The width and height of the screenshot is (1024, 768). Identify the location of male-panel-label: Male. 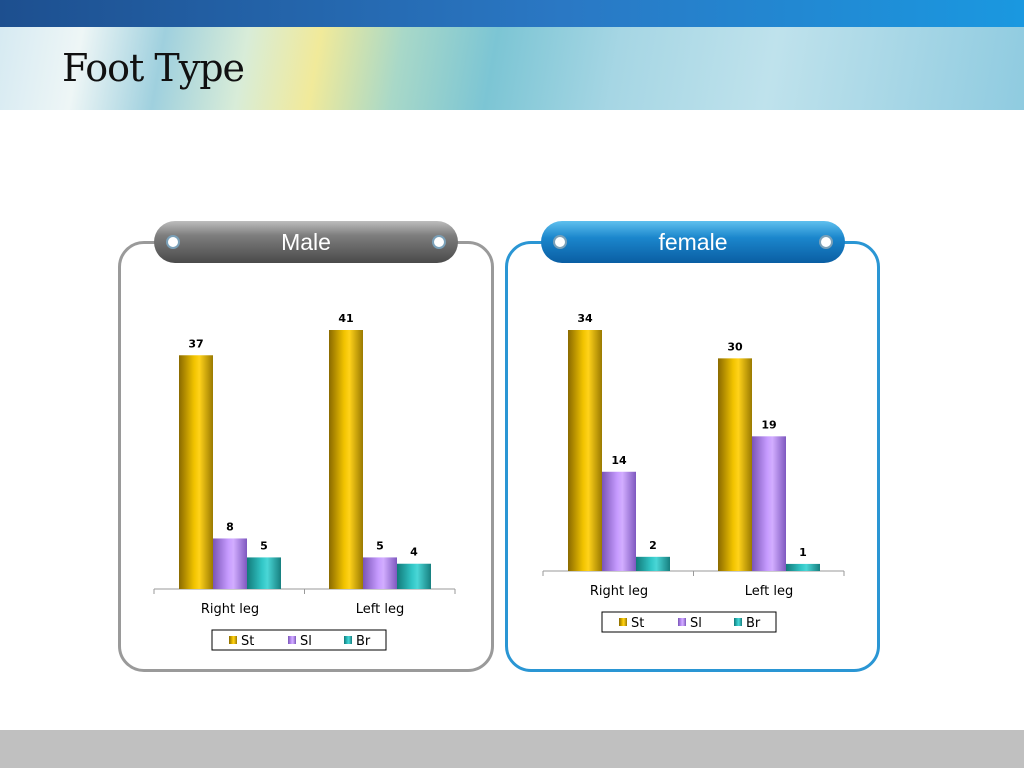
(306, 241).